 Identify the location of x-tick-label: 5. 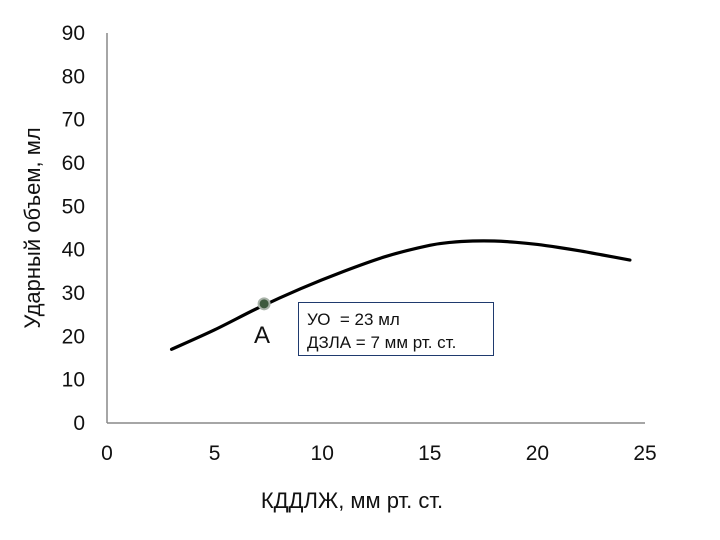
(215, 453).